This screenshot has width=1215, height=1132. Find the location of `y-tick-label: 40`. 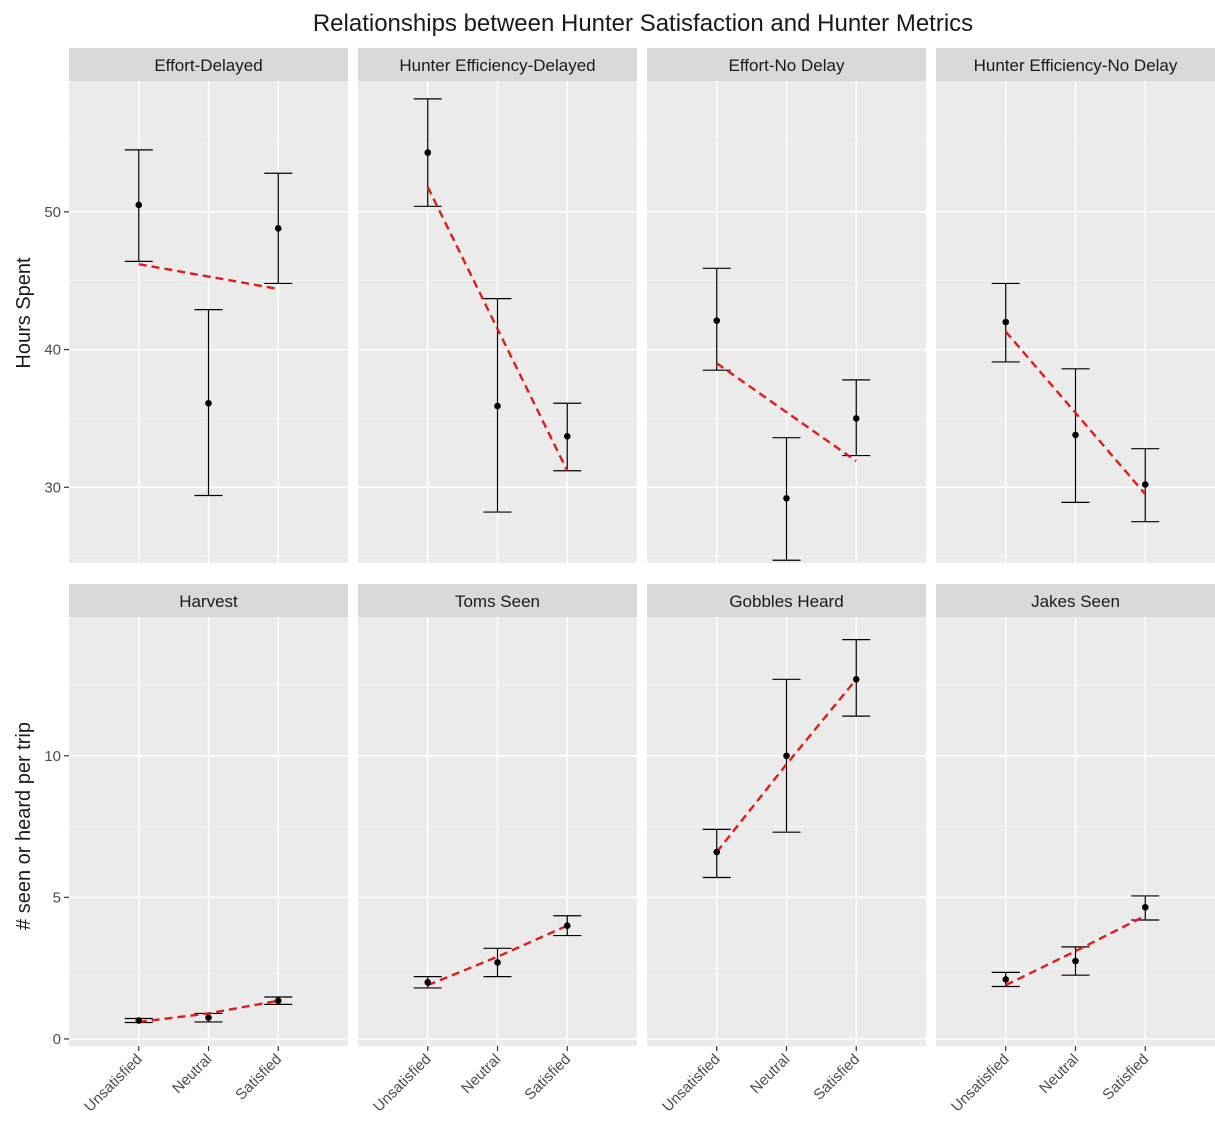

y-tick-label: 40 is located at coordinates (52, 350).